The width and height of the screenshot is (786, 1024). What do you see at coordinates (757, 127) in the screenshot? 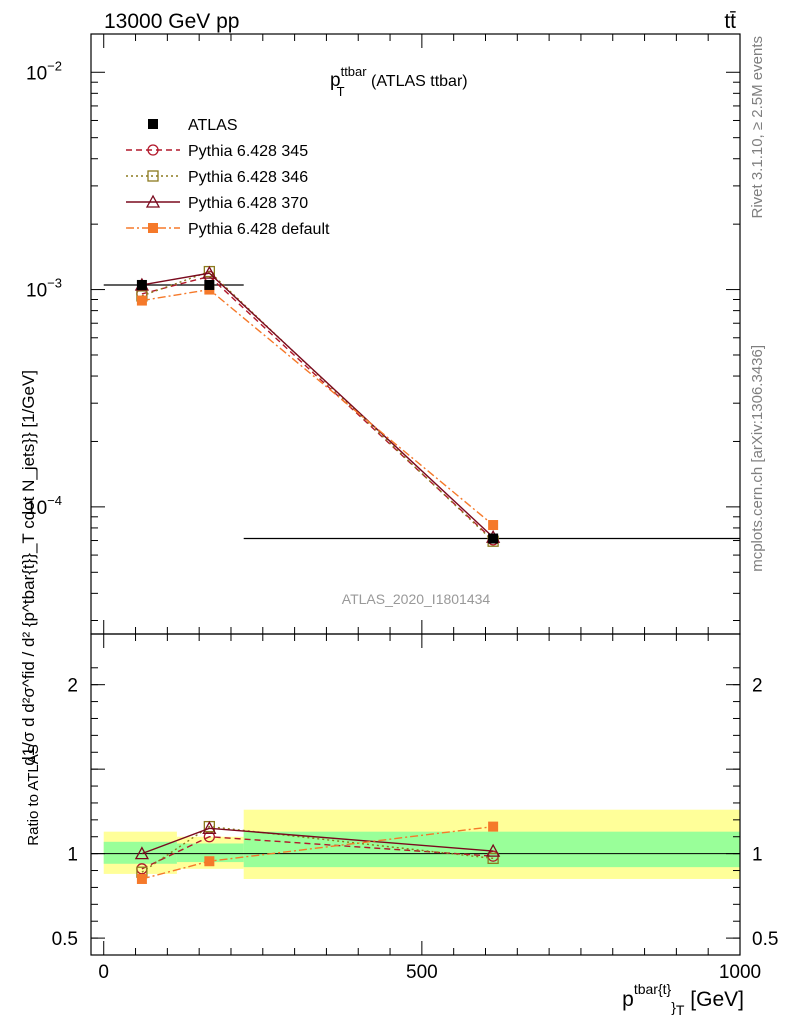
I see `rivet-label: Rivet 3.1.10, ≥ 2.5M events` at bounding box center [757, 127].